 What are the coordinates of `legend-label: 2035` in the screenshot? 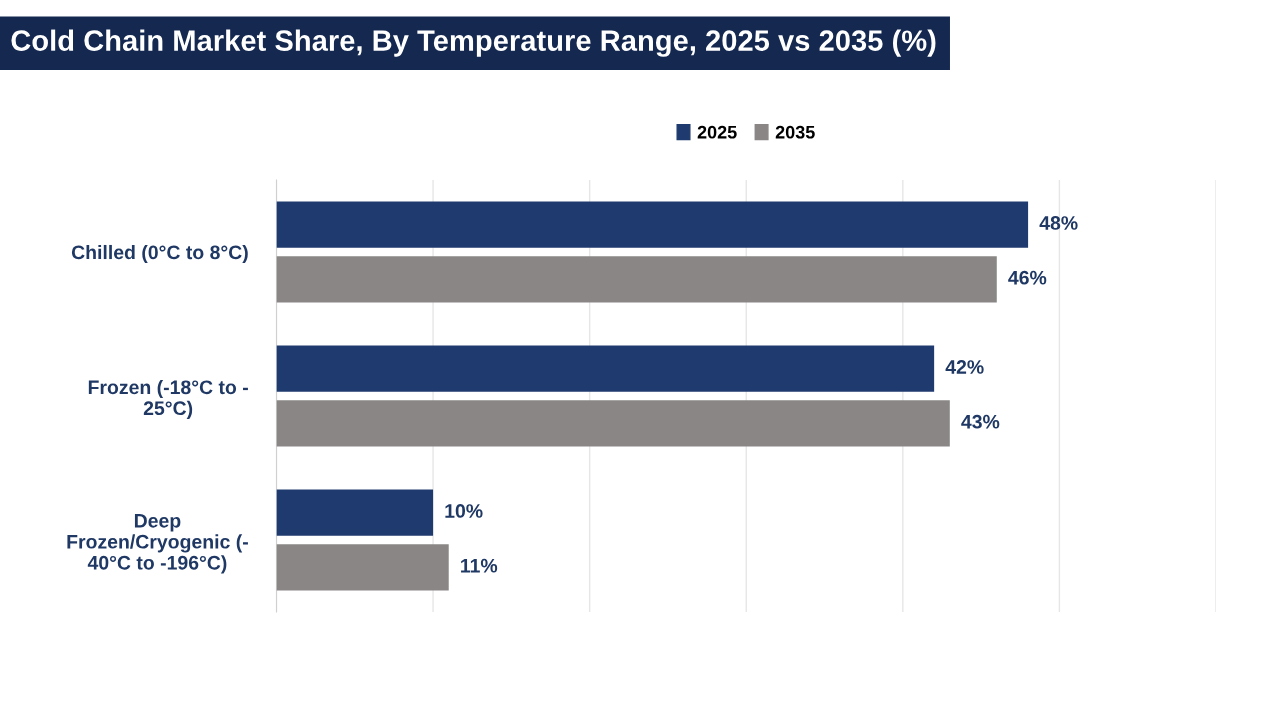 It's located at (795, 132).